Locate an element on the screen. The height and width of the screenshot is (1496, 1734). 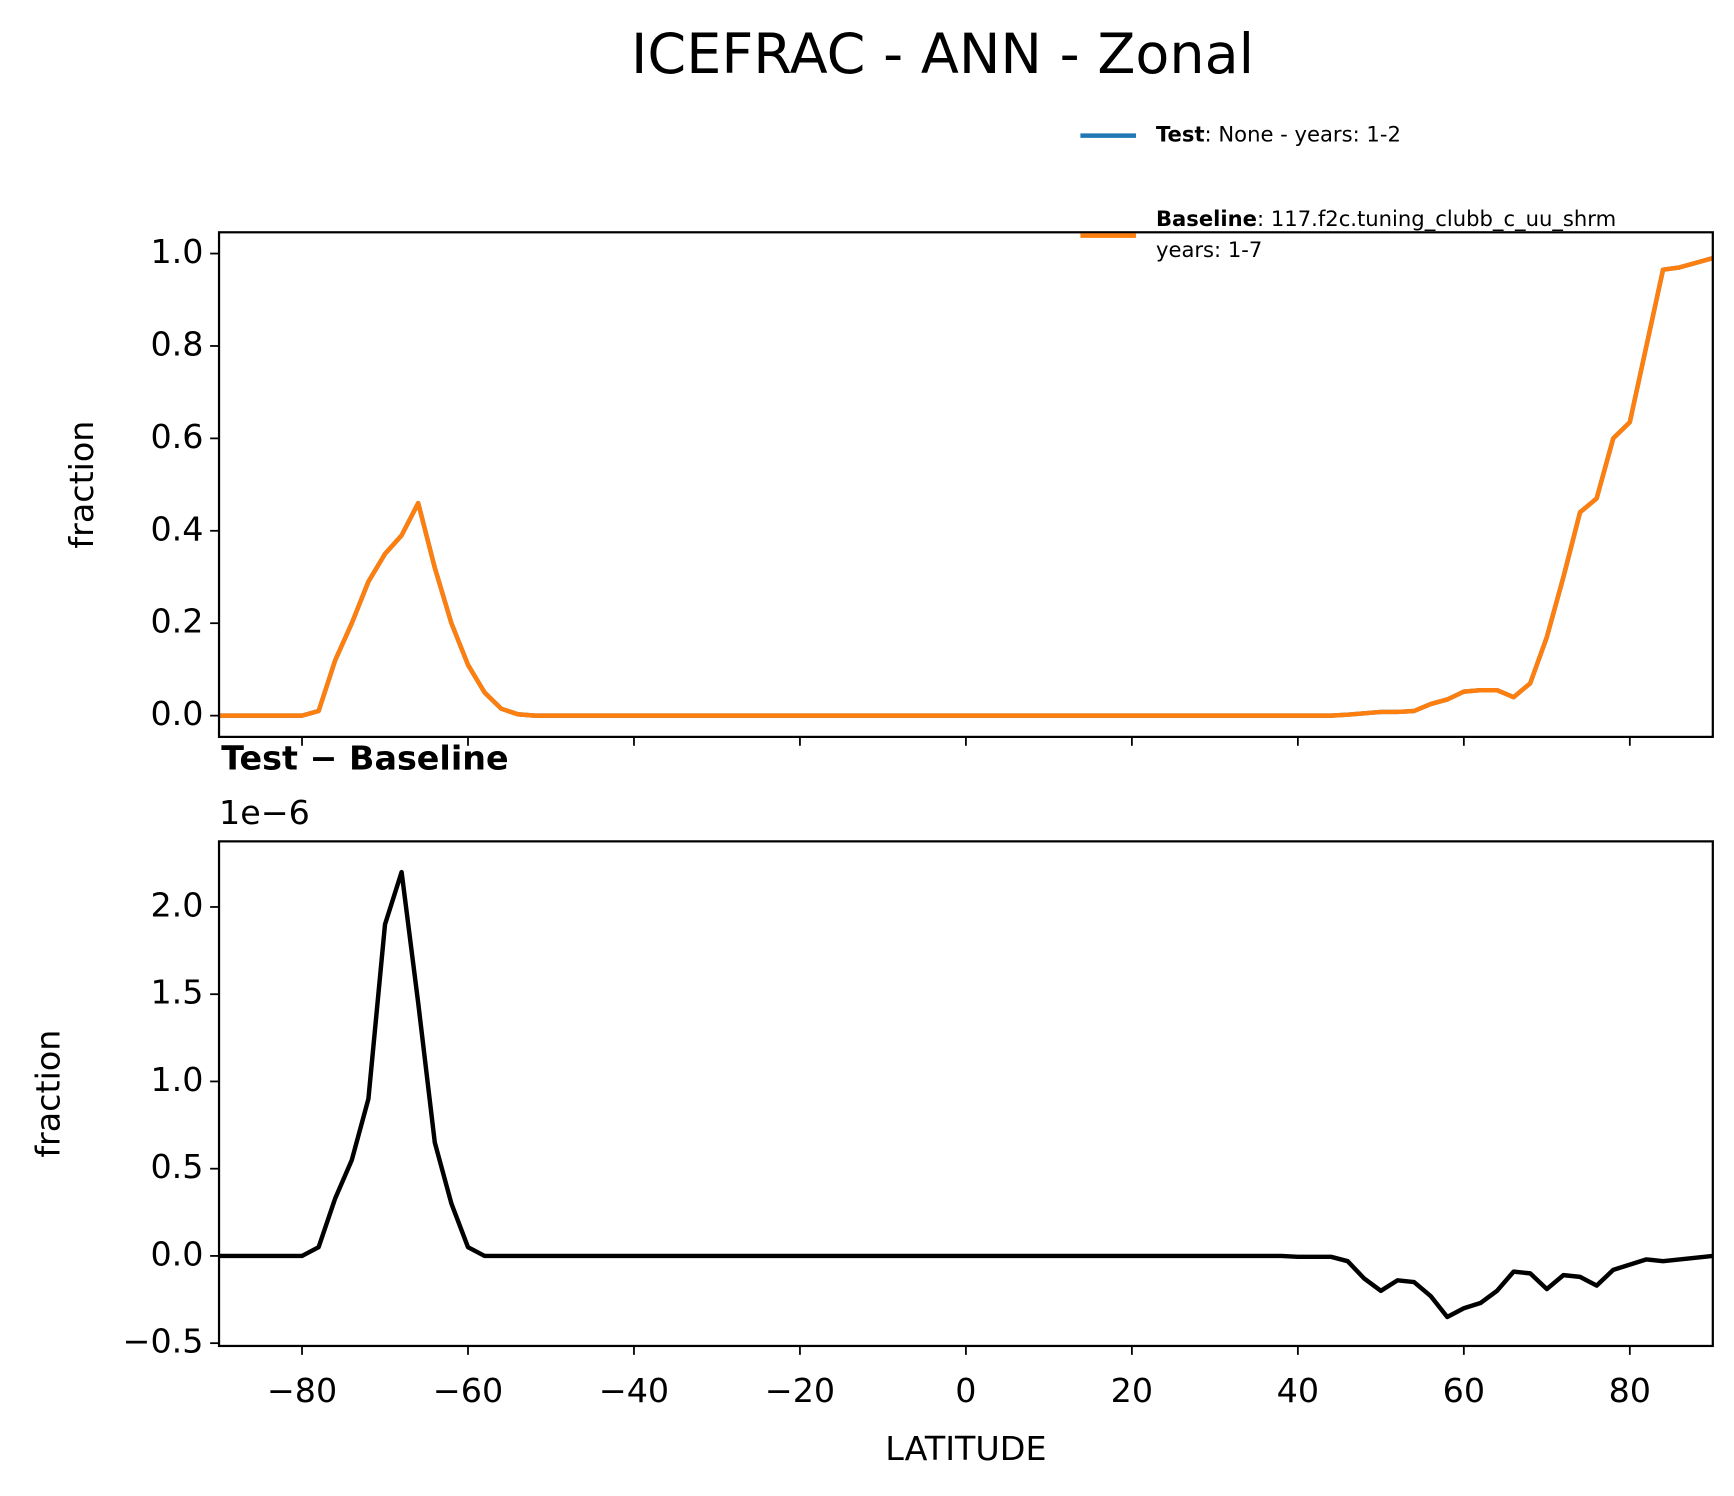
figure-title: ICEFRAC - ANN - Zonal is located at coordinates (942, 54).